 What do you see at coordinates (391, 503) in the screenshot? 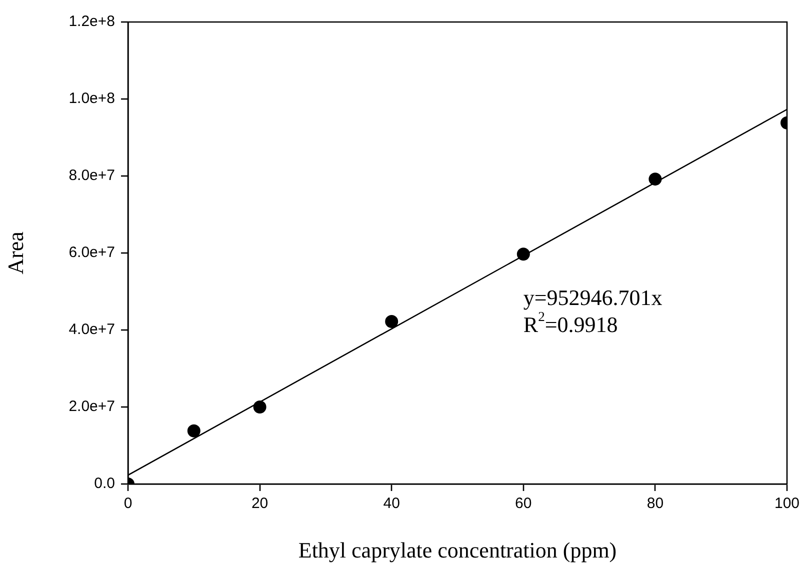
I see `x-tick-label: 40` at bounding box center [391, 503].